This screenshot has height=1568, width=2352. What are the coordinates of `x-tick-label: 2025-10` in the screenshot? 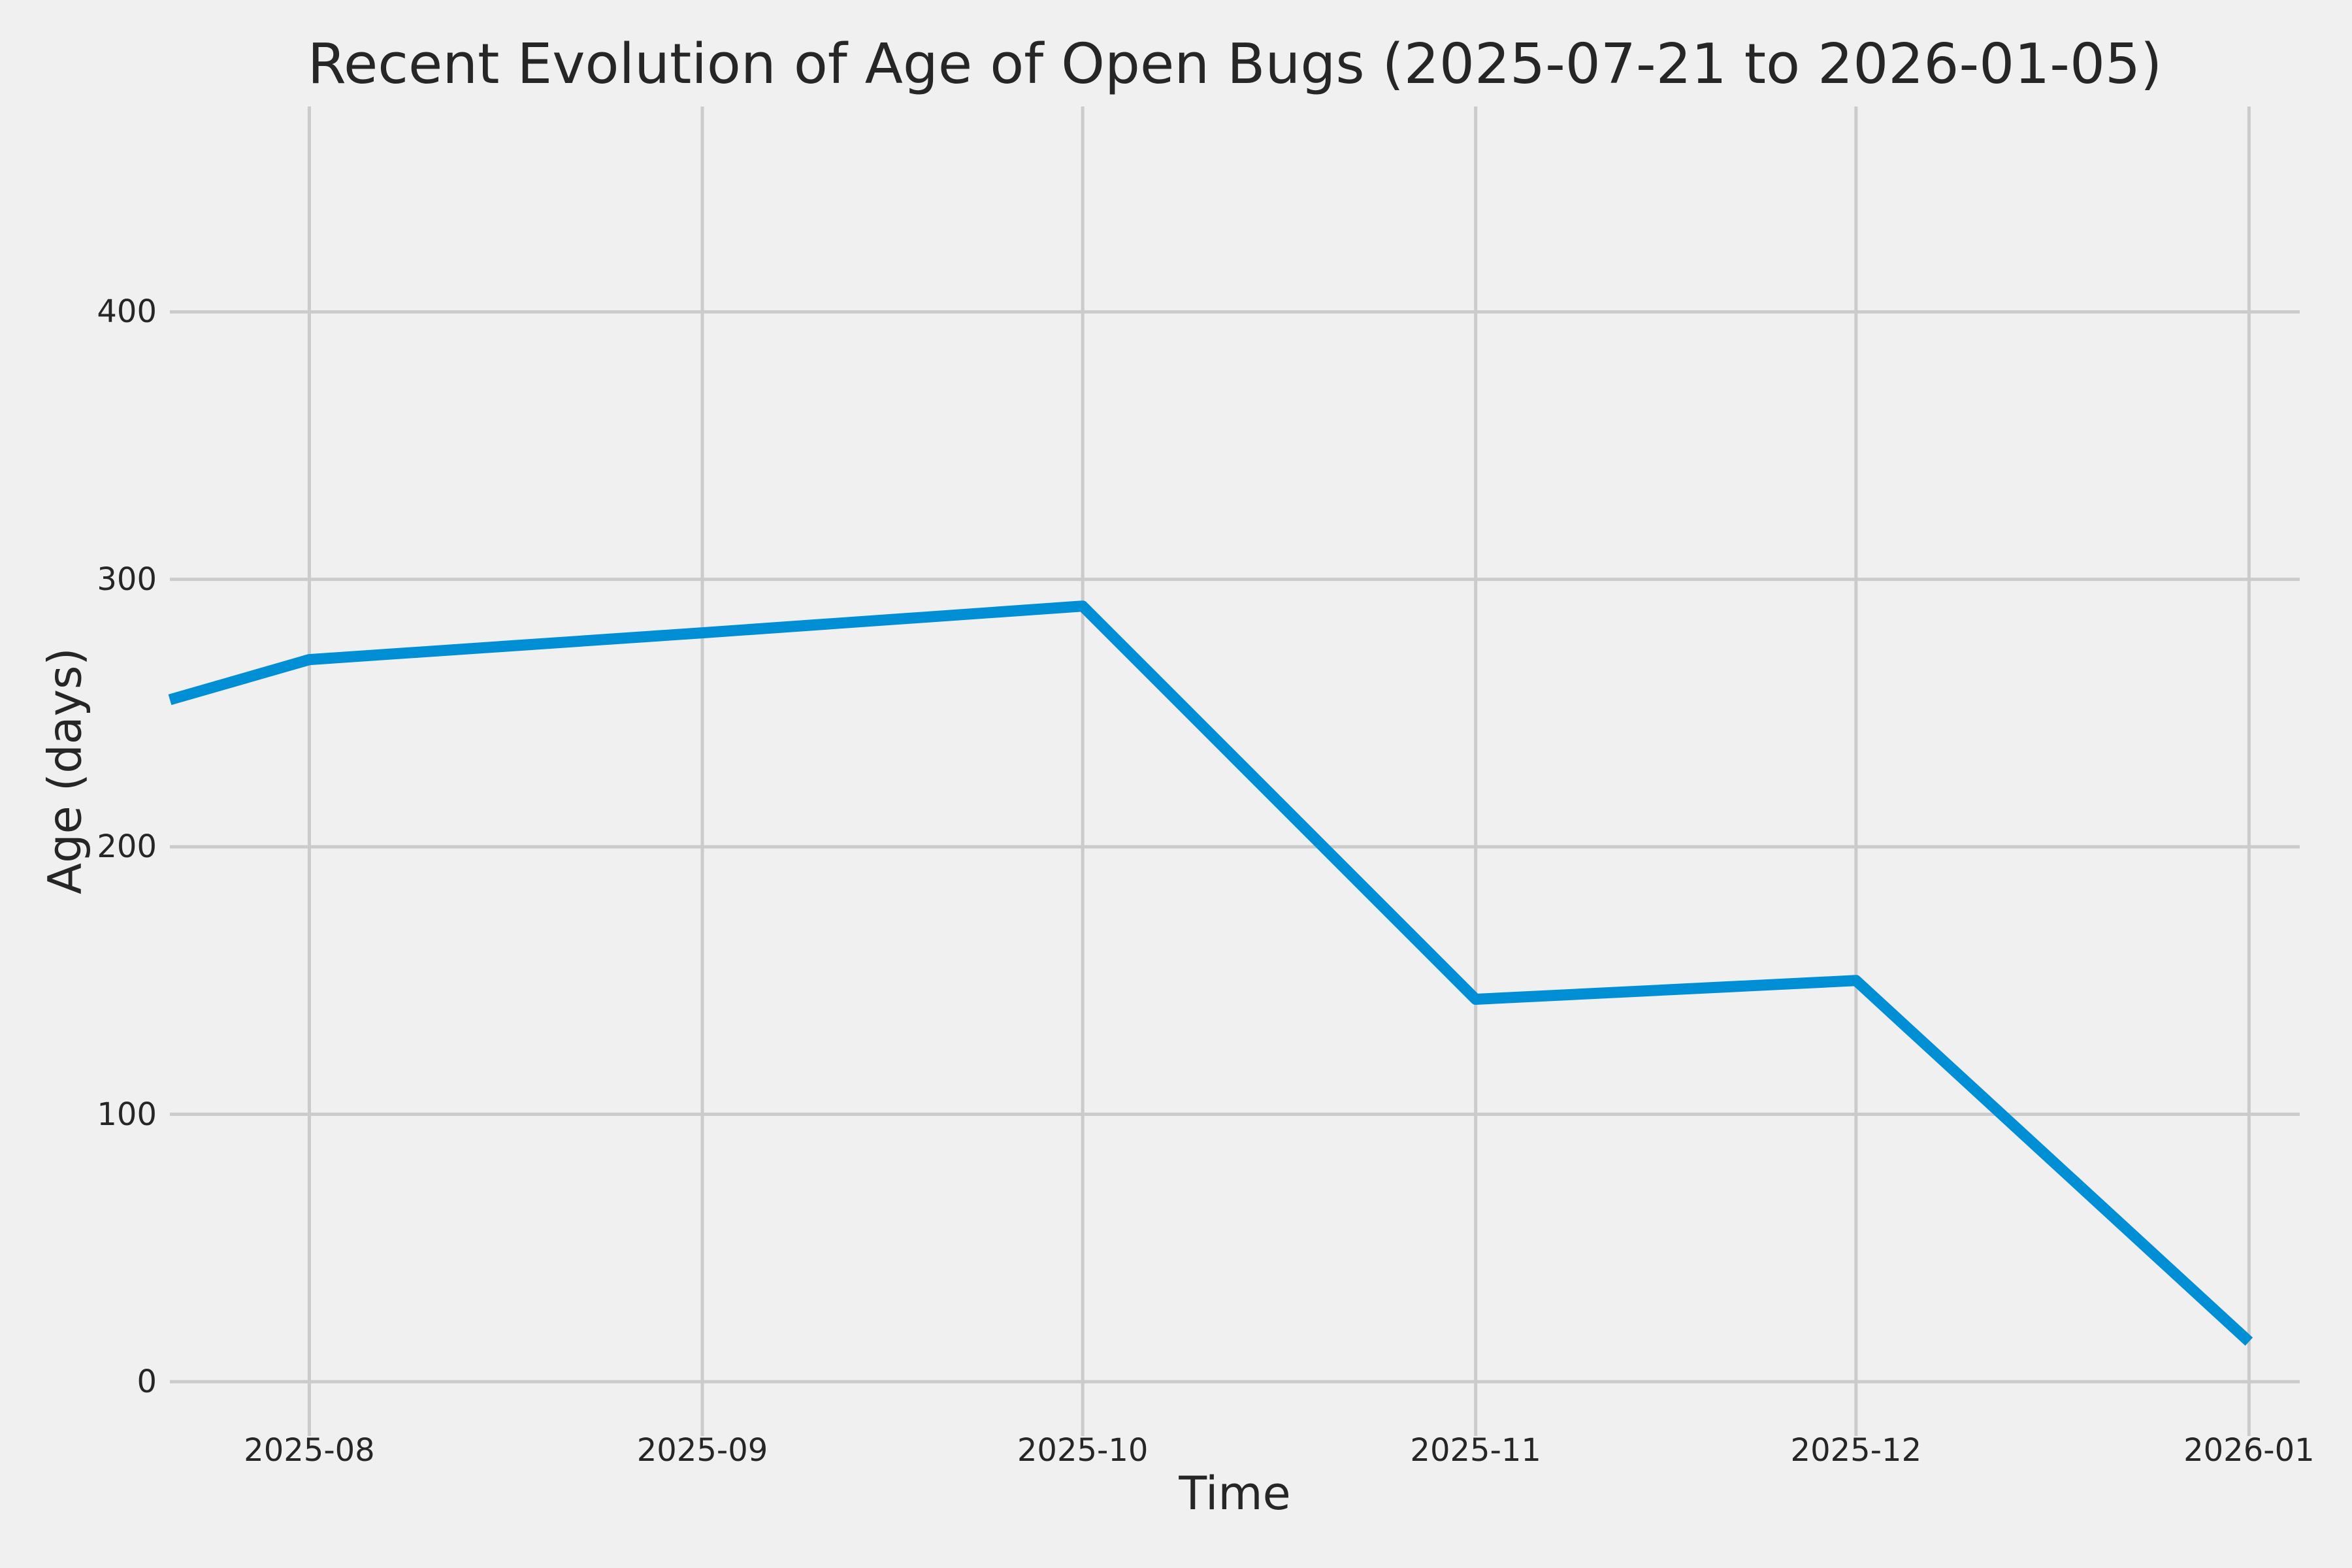 It's located at (1083, 1450).